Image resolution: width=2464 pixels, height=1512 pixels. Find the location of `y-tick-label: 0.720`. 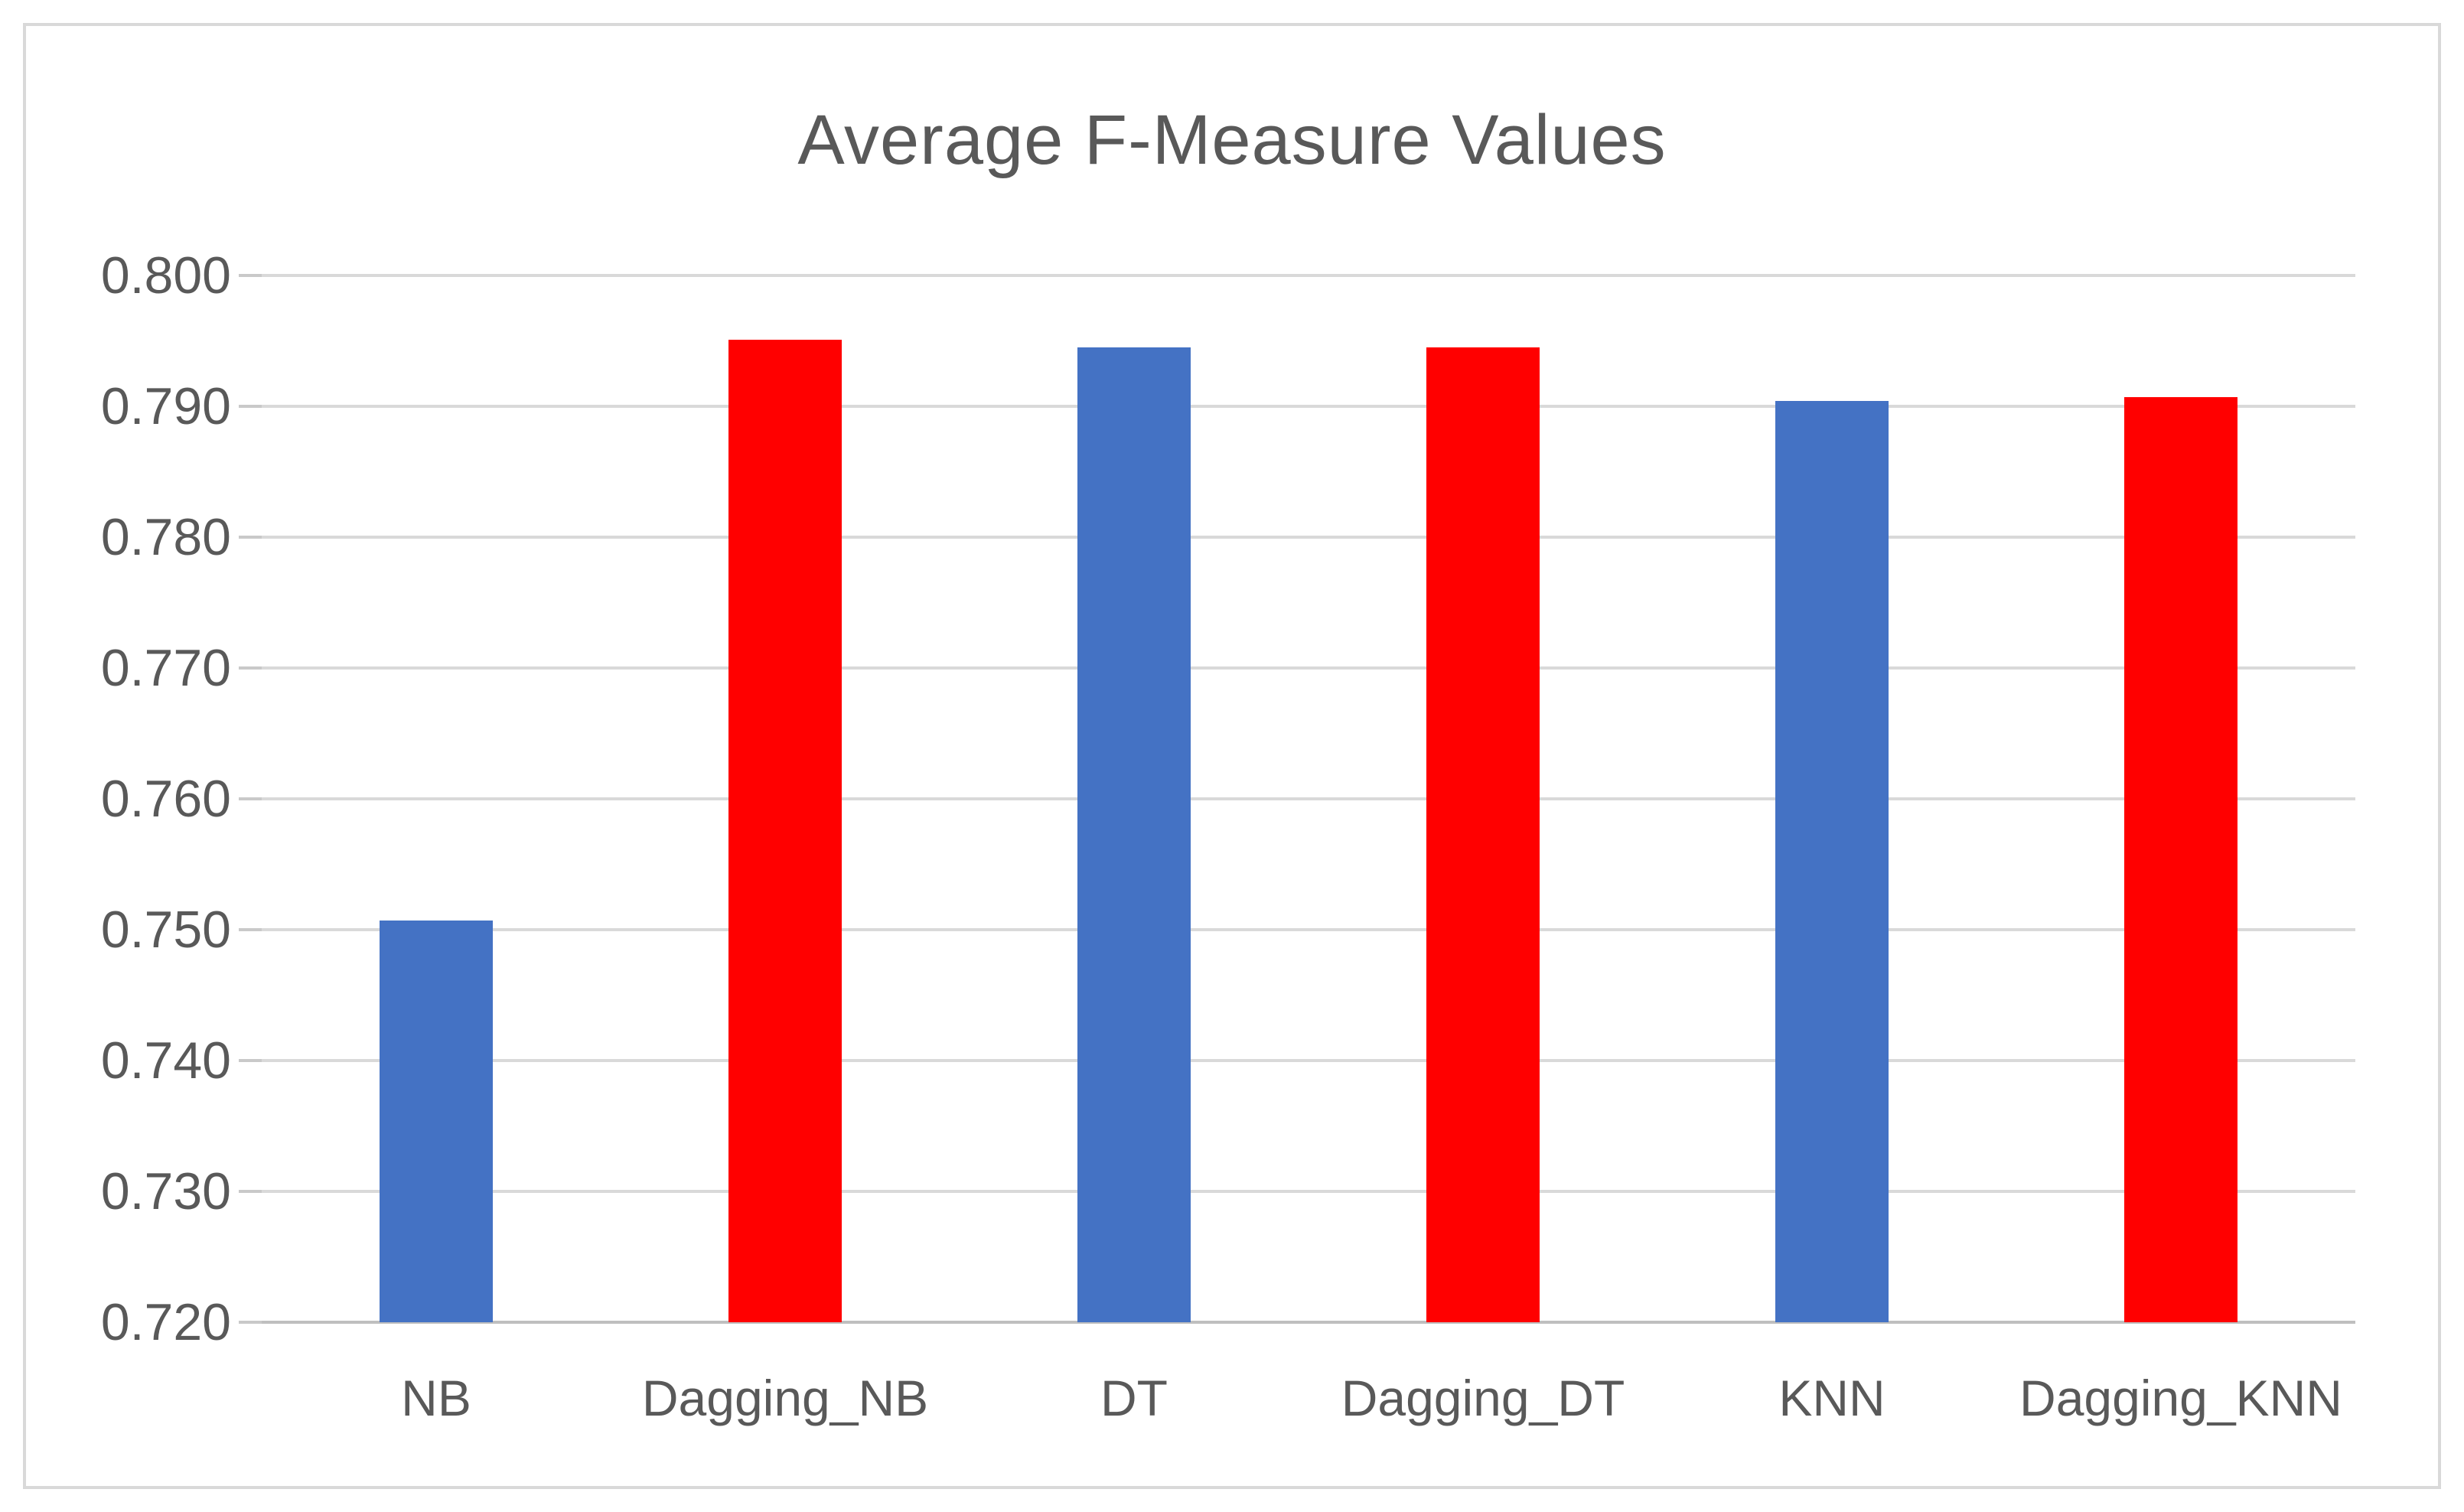

y-tick-label: 0.720 is located at coordinates (165, 1322).